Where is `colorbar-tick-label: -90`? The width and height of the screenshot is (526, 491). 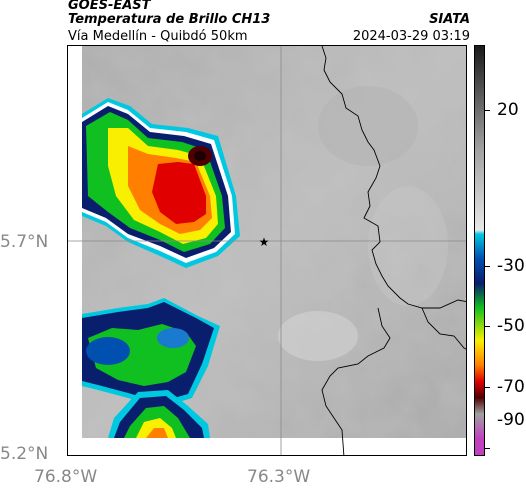 colorbar-tick-label: -90 is located at coordinates (511, 420).